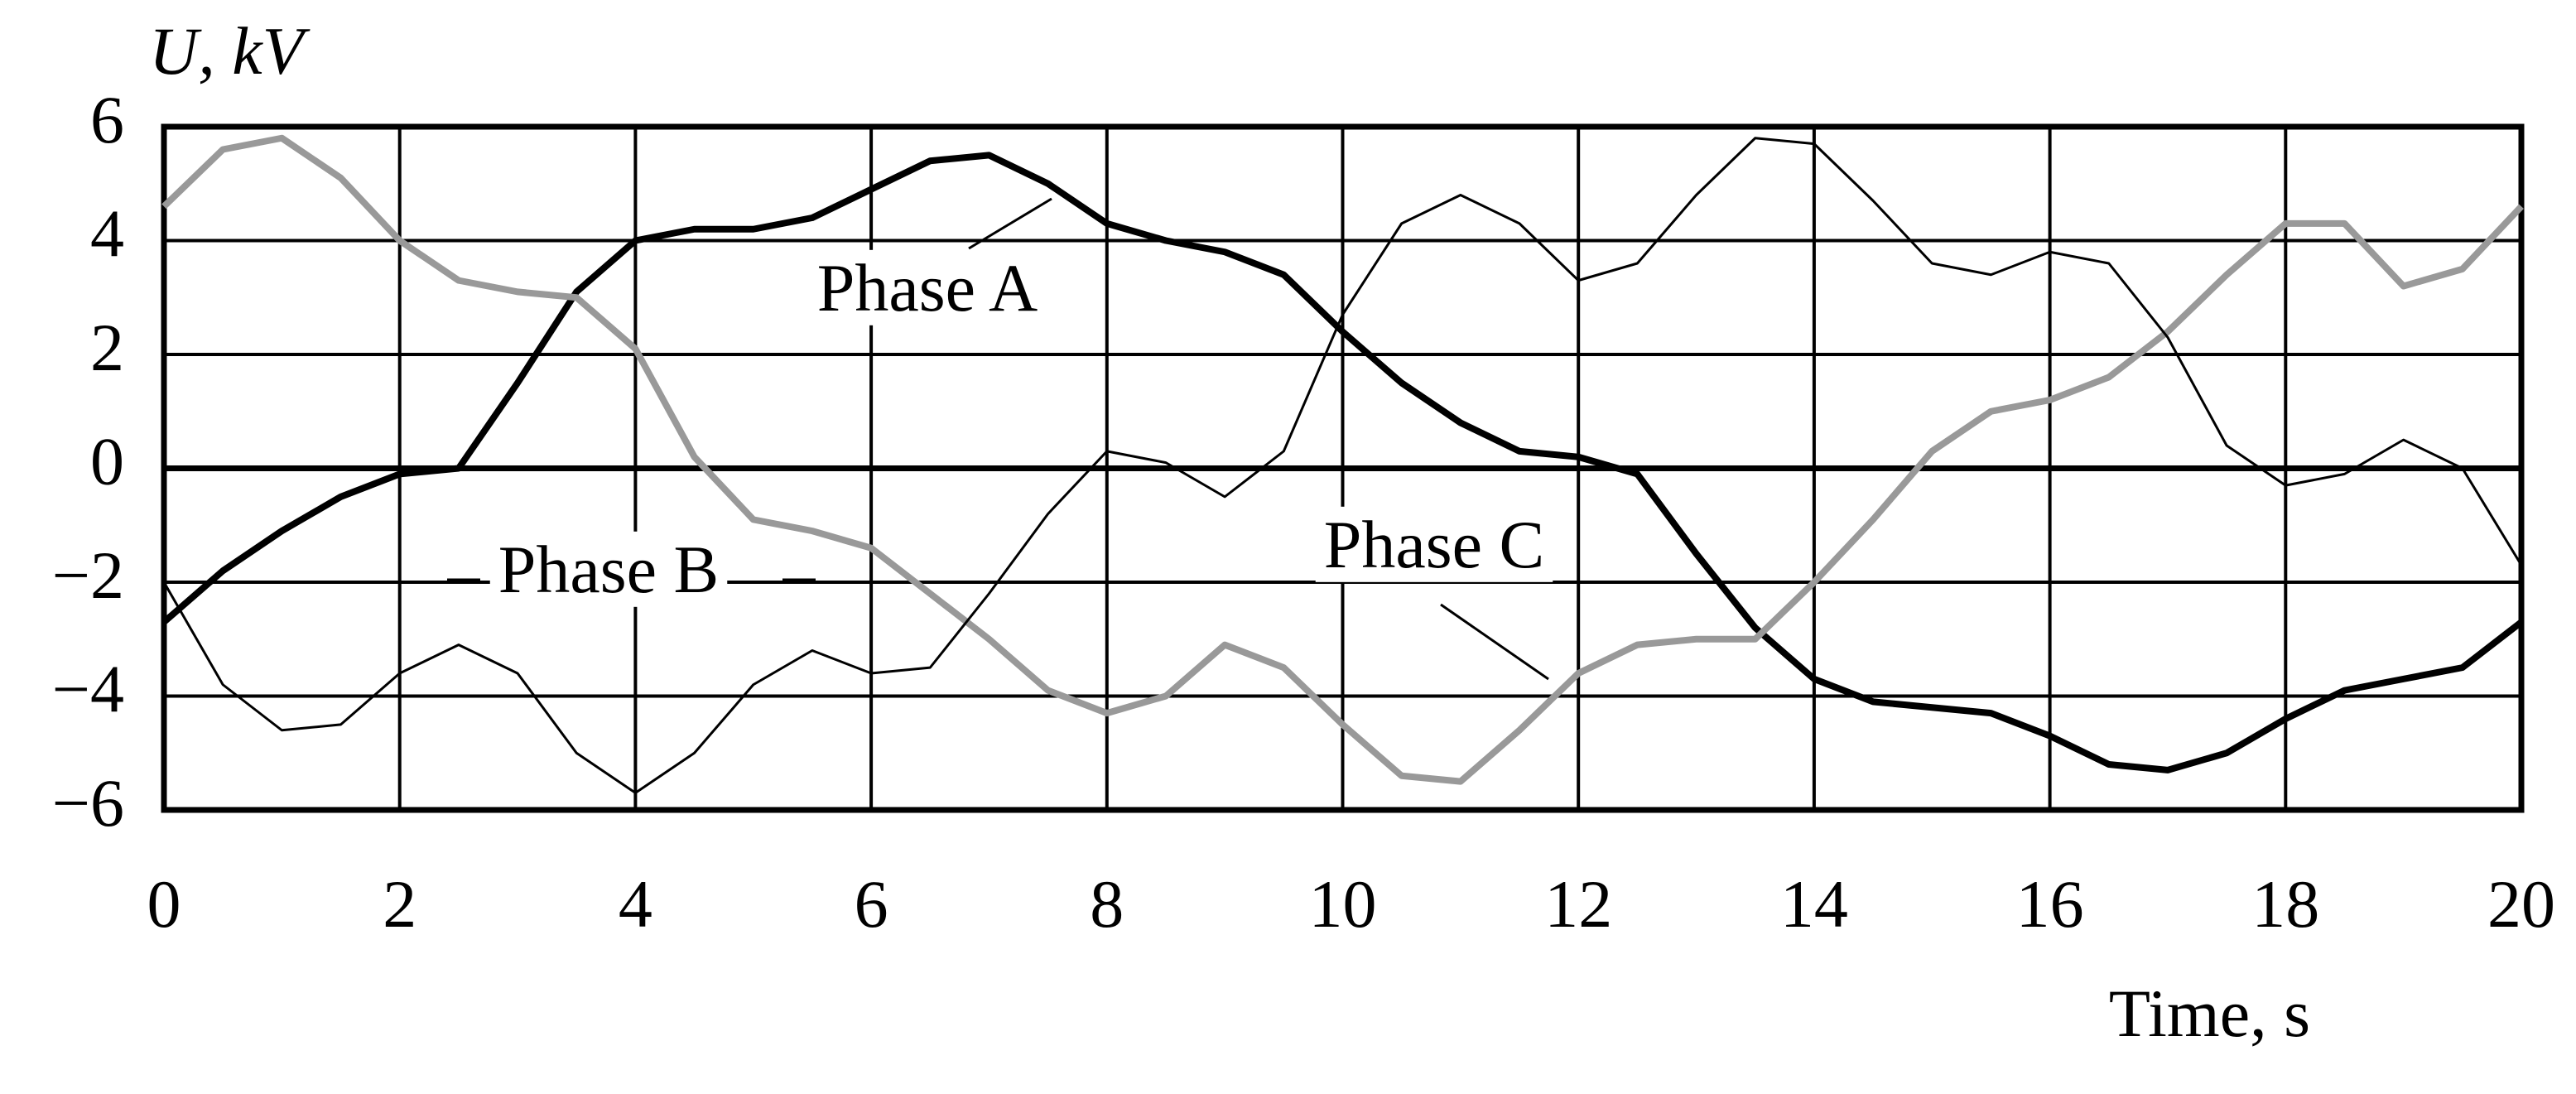 The width and height of the screenshot is (2576, 1094). I want to click on x-axis-label: Time, s, so click(2209, 1013).